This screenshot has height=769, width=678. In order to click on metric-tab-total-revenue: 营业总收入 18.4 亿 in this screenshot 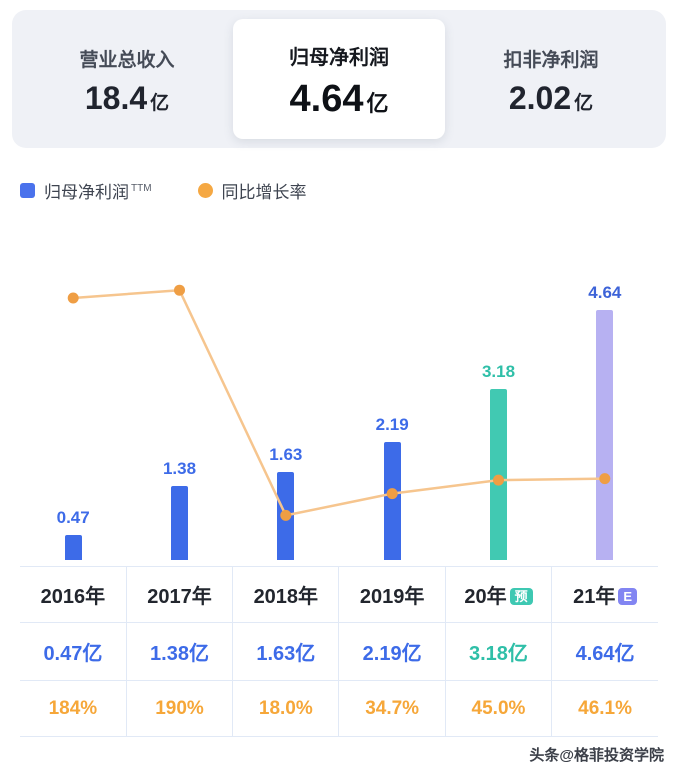, I will do `click(127, 79)`.